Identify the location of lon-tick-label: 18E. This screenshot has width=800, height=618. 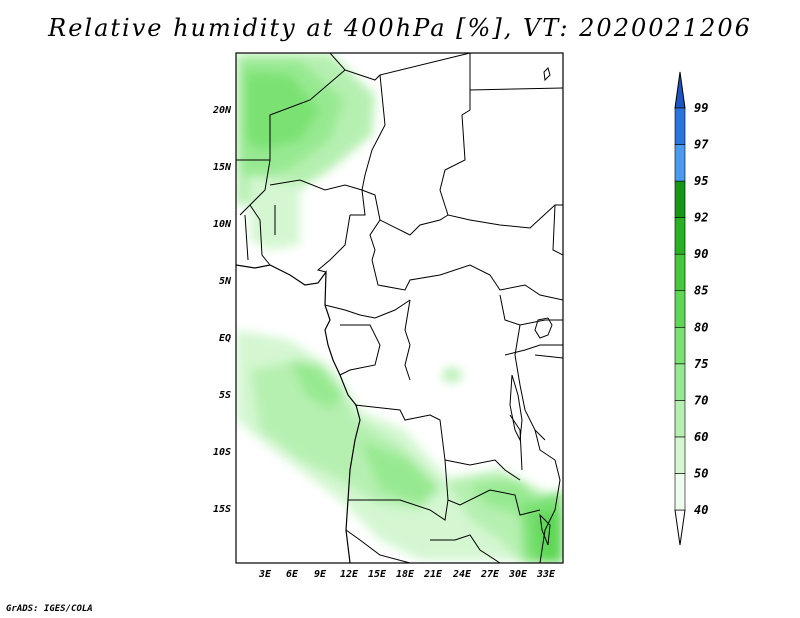
(405, 574).